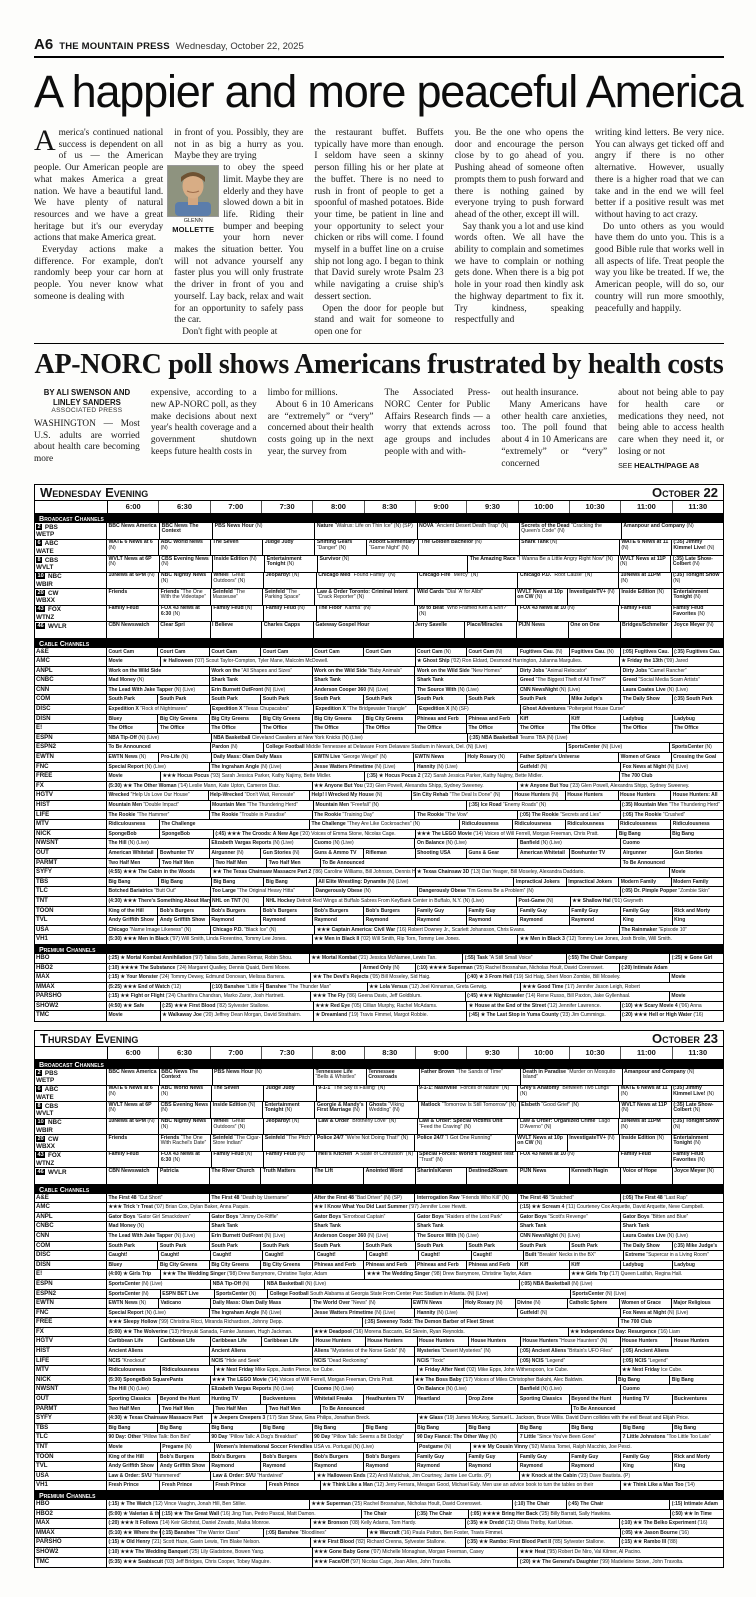 The width and height of the screenshot is (756, 1597). Describe the element at coordinates (390, 911) in the screenshot. I see `program-cell: Bob's Burgers` at that location.